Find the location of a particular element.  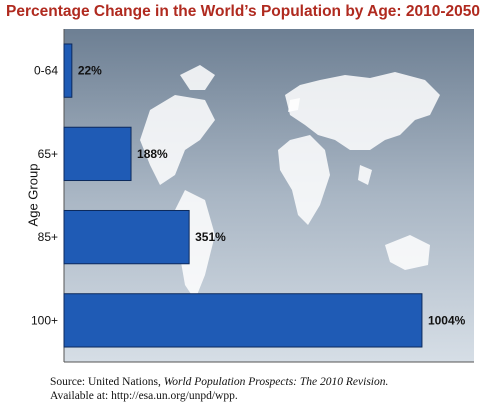

tick-label-65: 65+ is located at coordinates (48, 154).